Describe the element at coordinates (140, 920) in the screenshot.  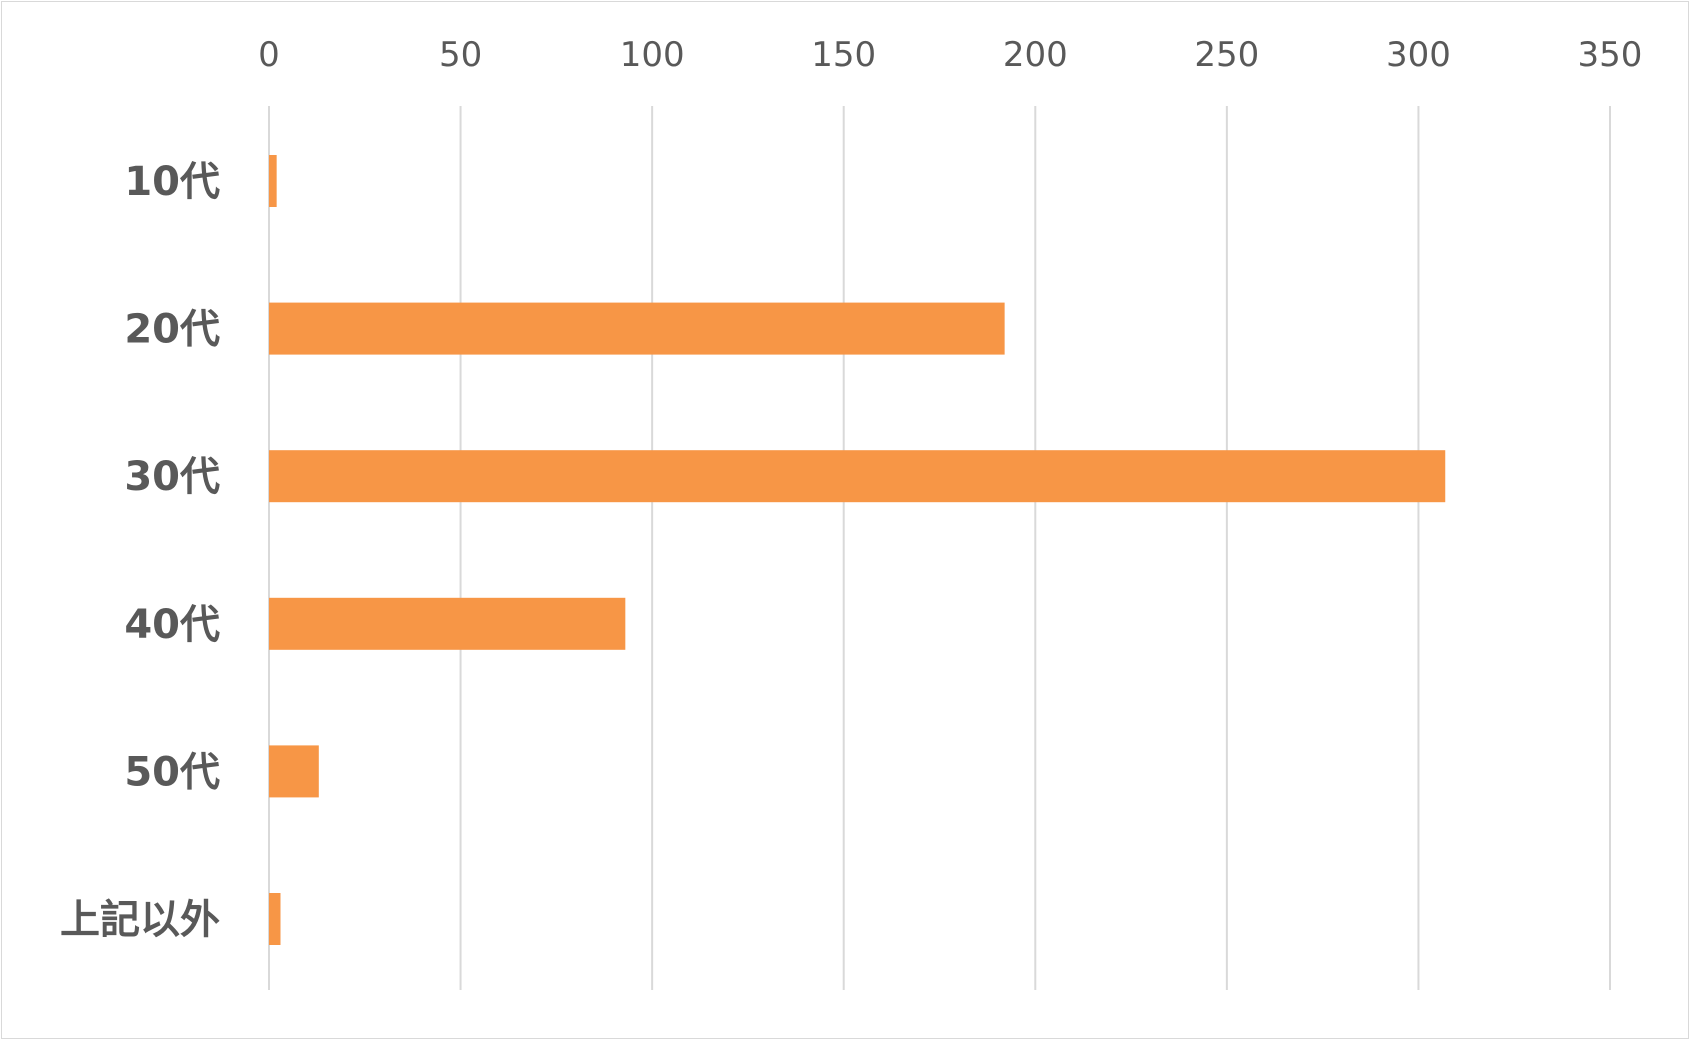
I see `category-label: 上記以外` at that location.